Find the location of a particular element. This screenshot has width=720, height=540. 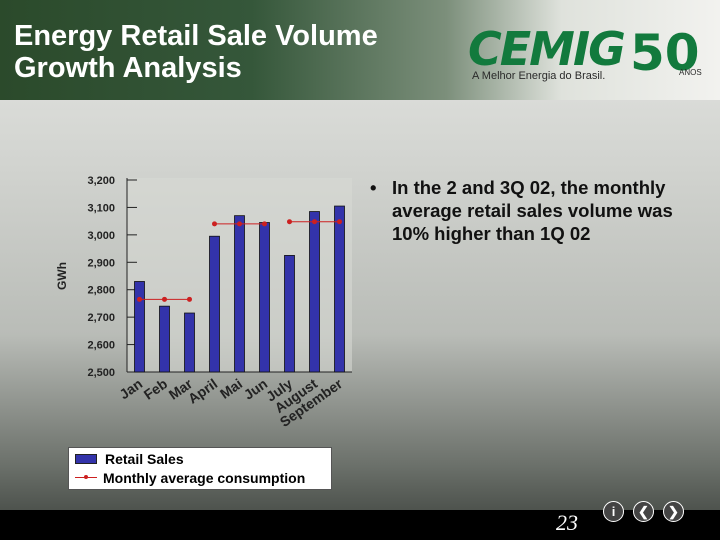

footer-bar is located at coordinates (360, 525).